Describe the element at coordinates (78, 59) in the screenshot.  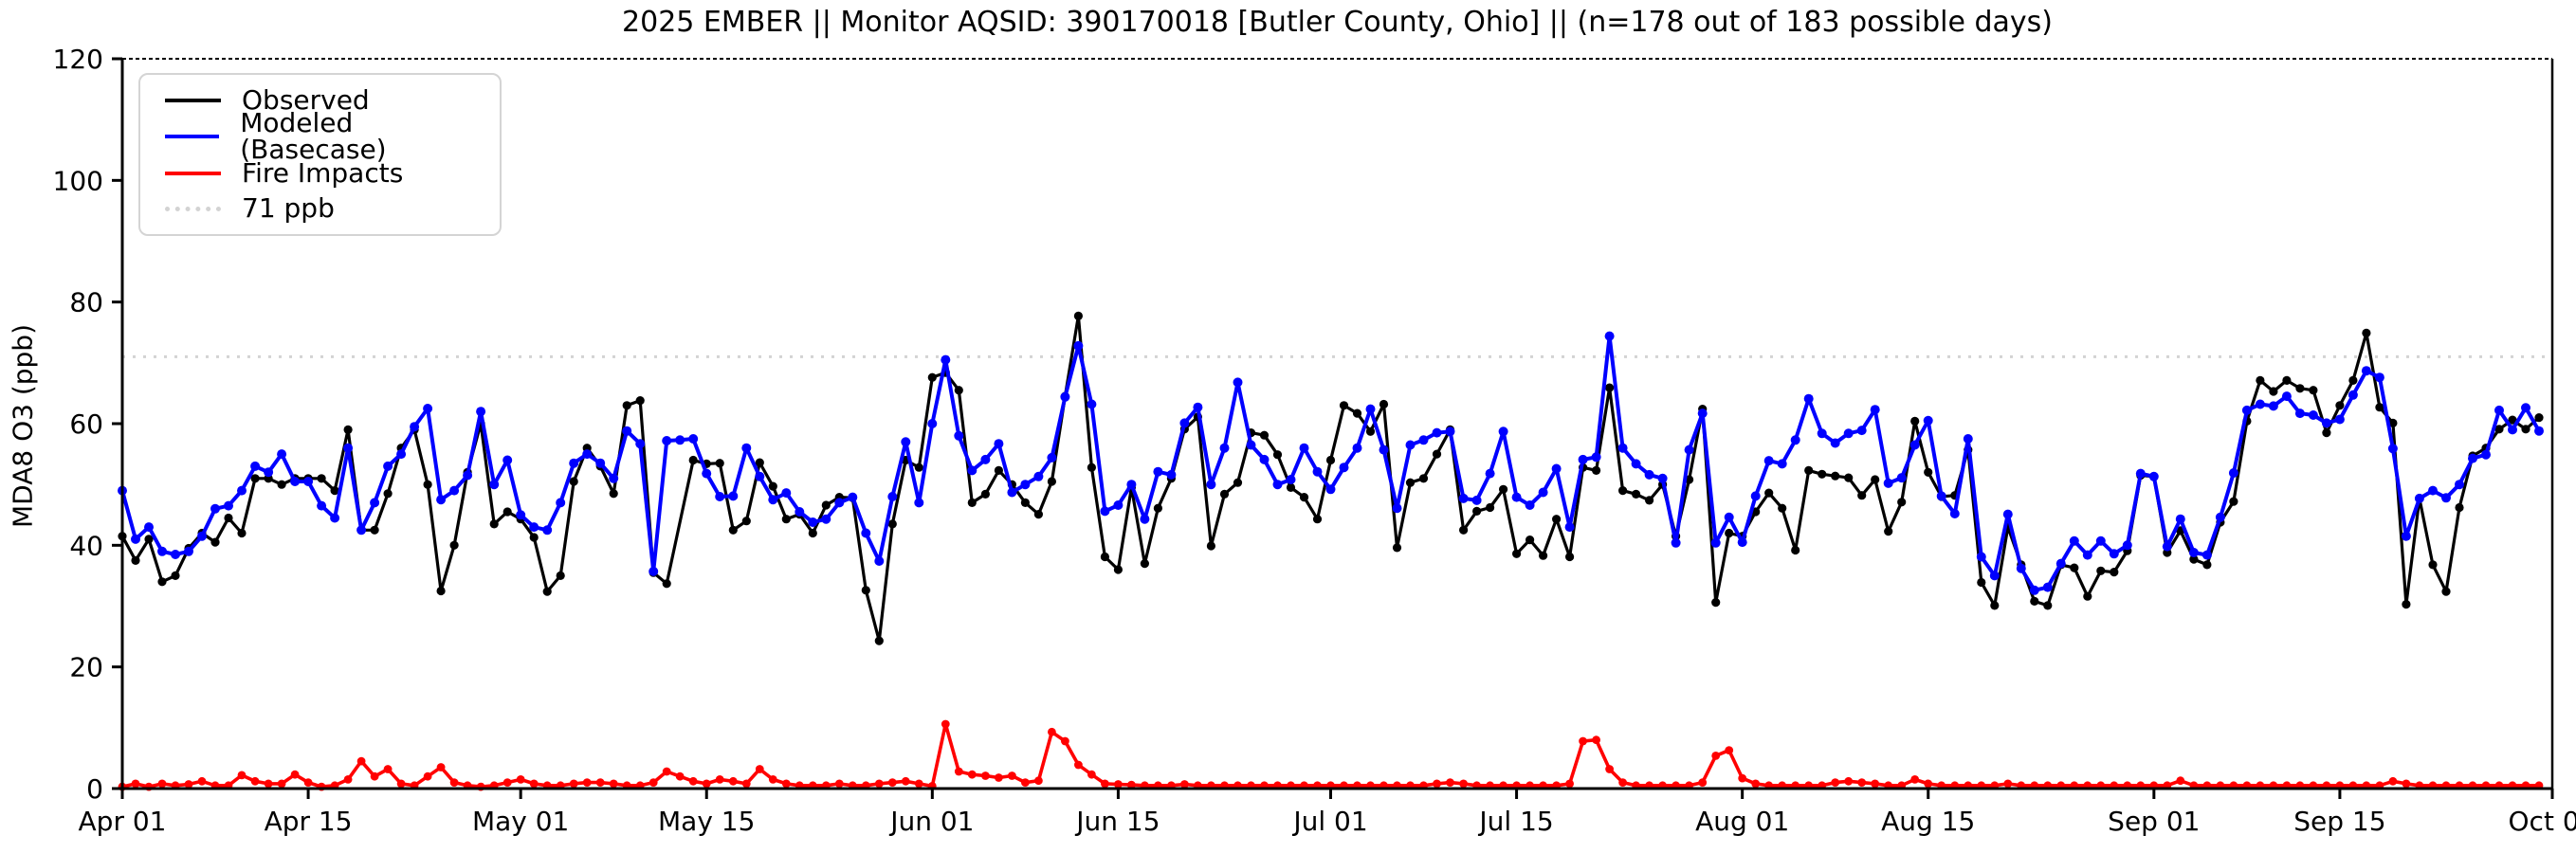
I see `y-tick-label: 120` at that location.